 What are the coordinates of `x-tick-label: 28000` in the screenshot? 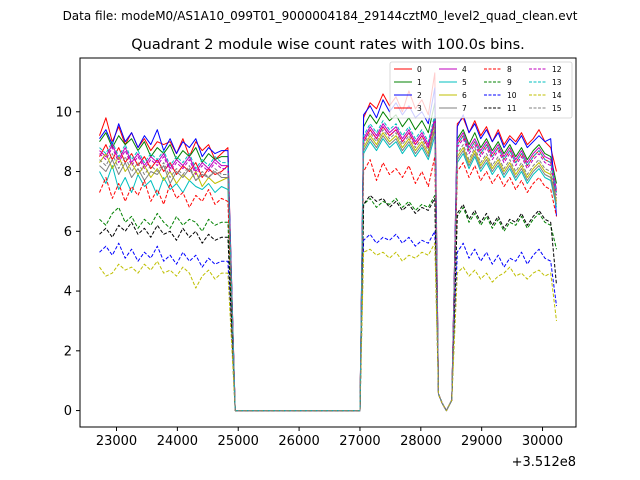 It's located at (420, 441).